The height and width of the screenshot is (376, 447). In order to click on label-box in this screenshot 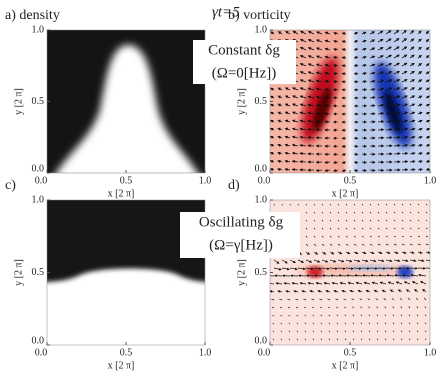, I will do `click(240, 235)`.